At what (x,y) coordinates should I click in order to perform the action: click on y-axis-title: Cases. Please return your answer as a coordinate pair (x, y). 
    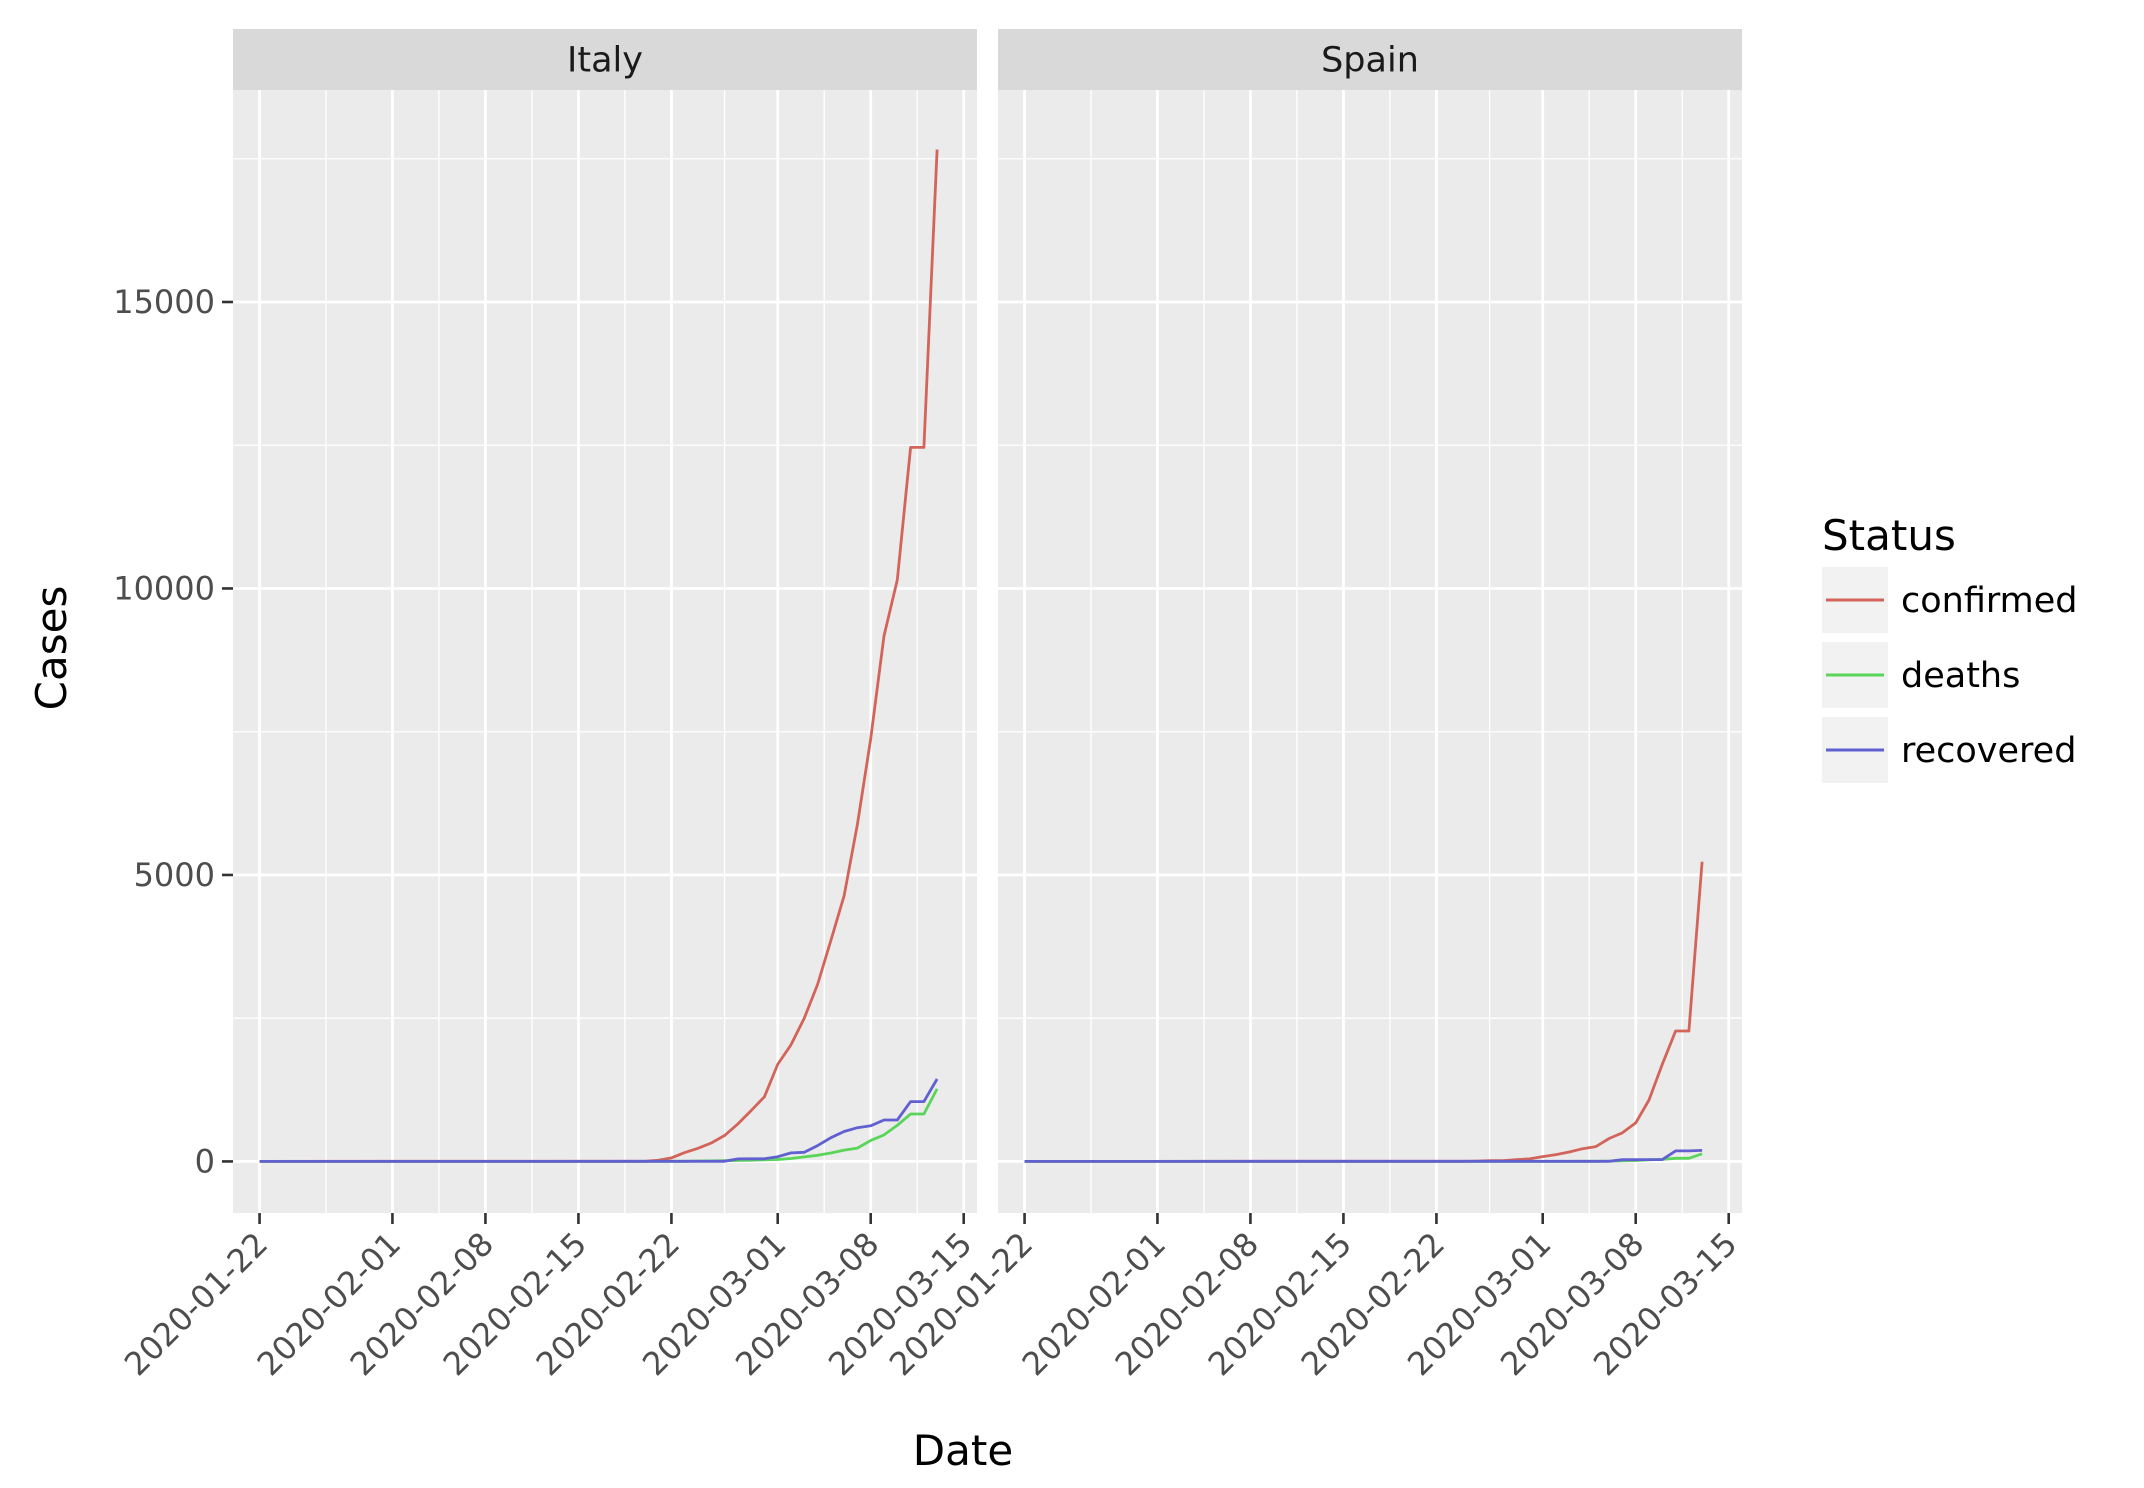
    Looking at the image, I should click on (51, 648).